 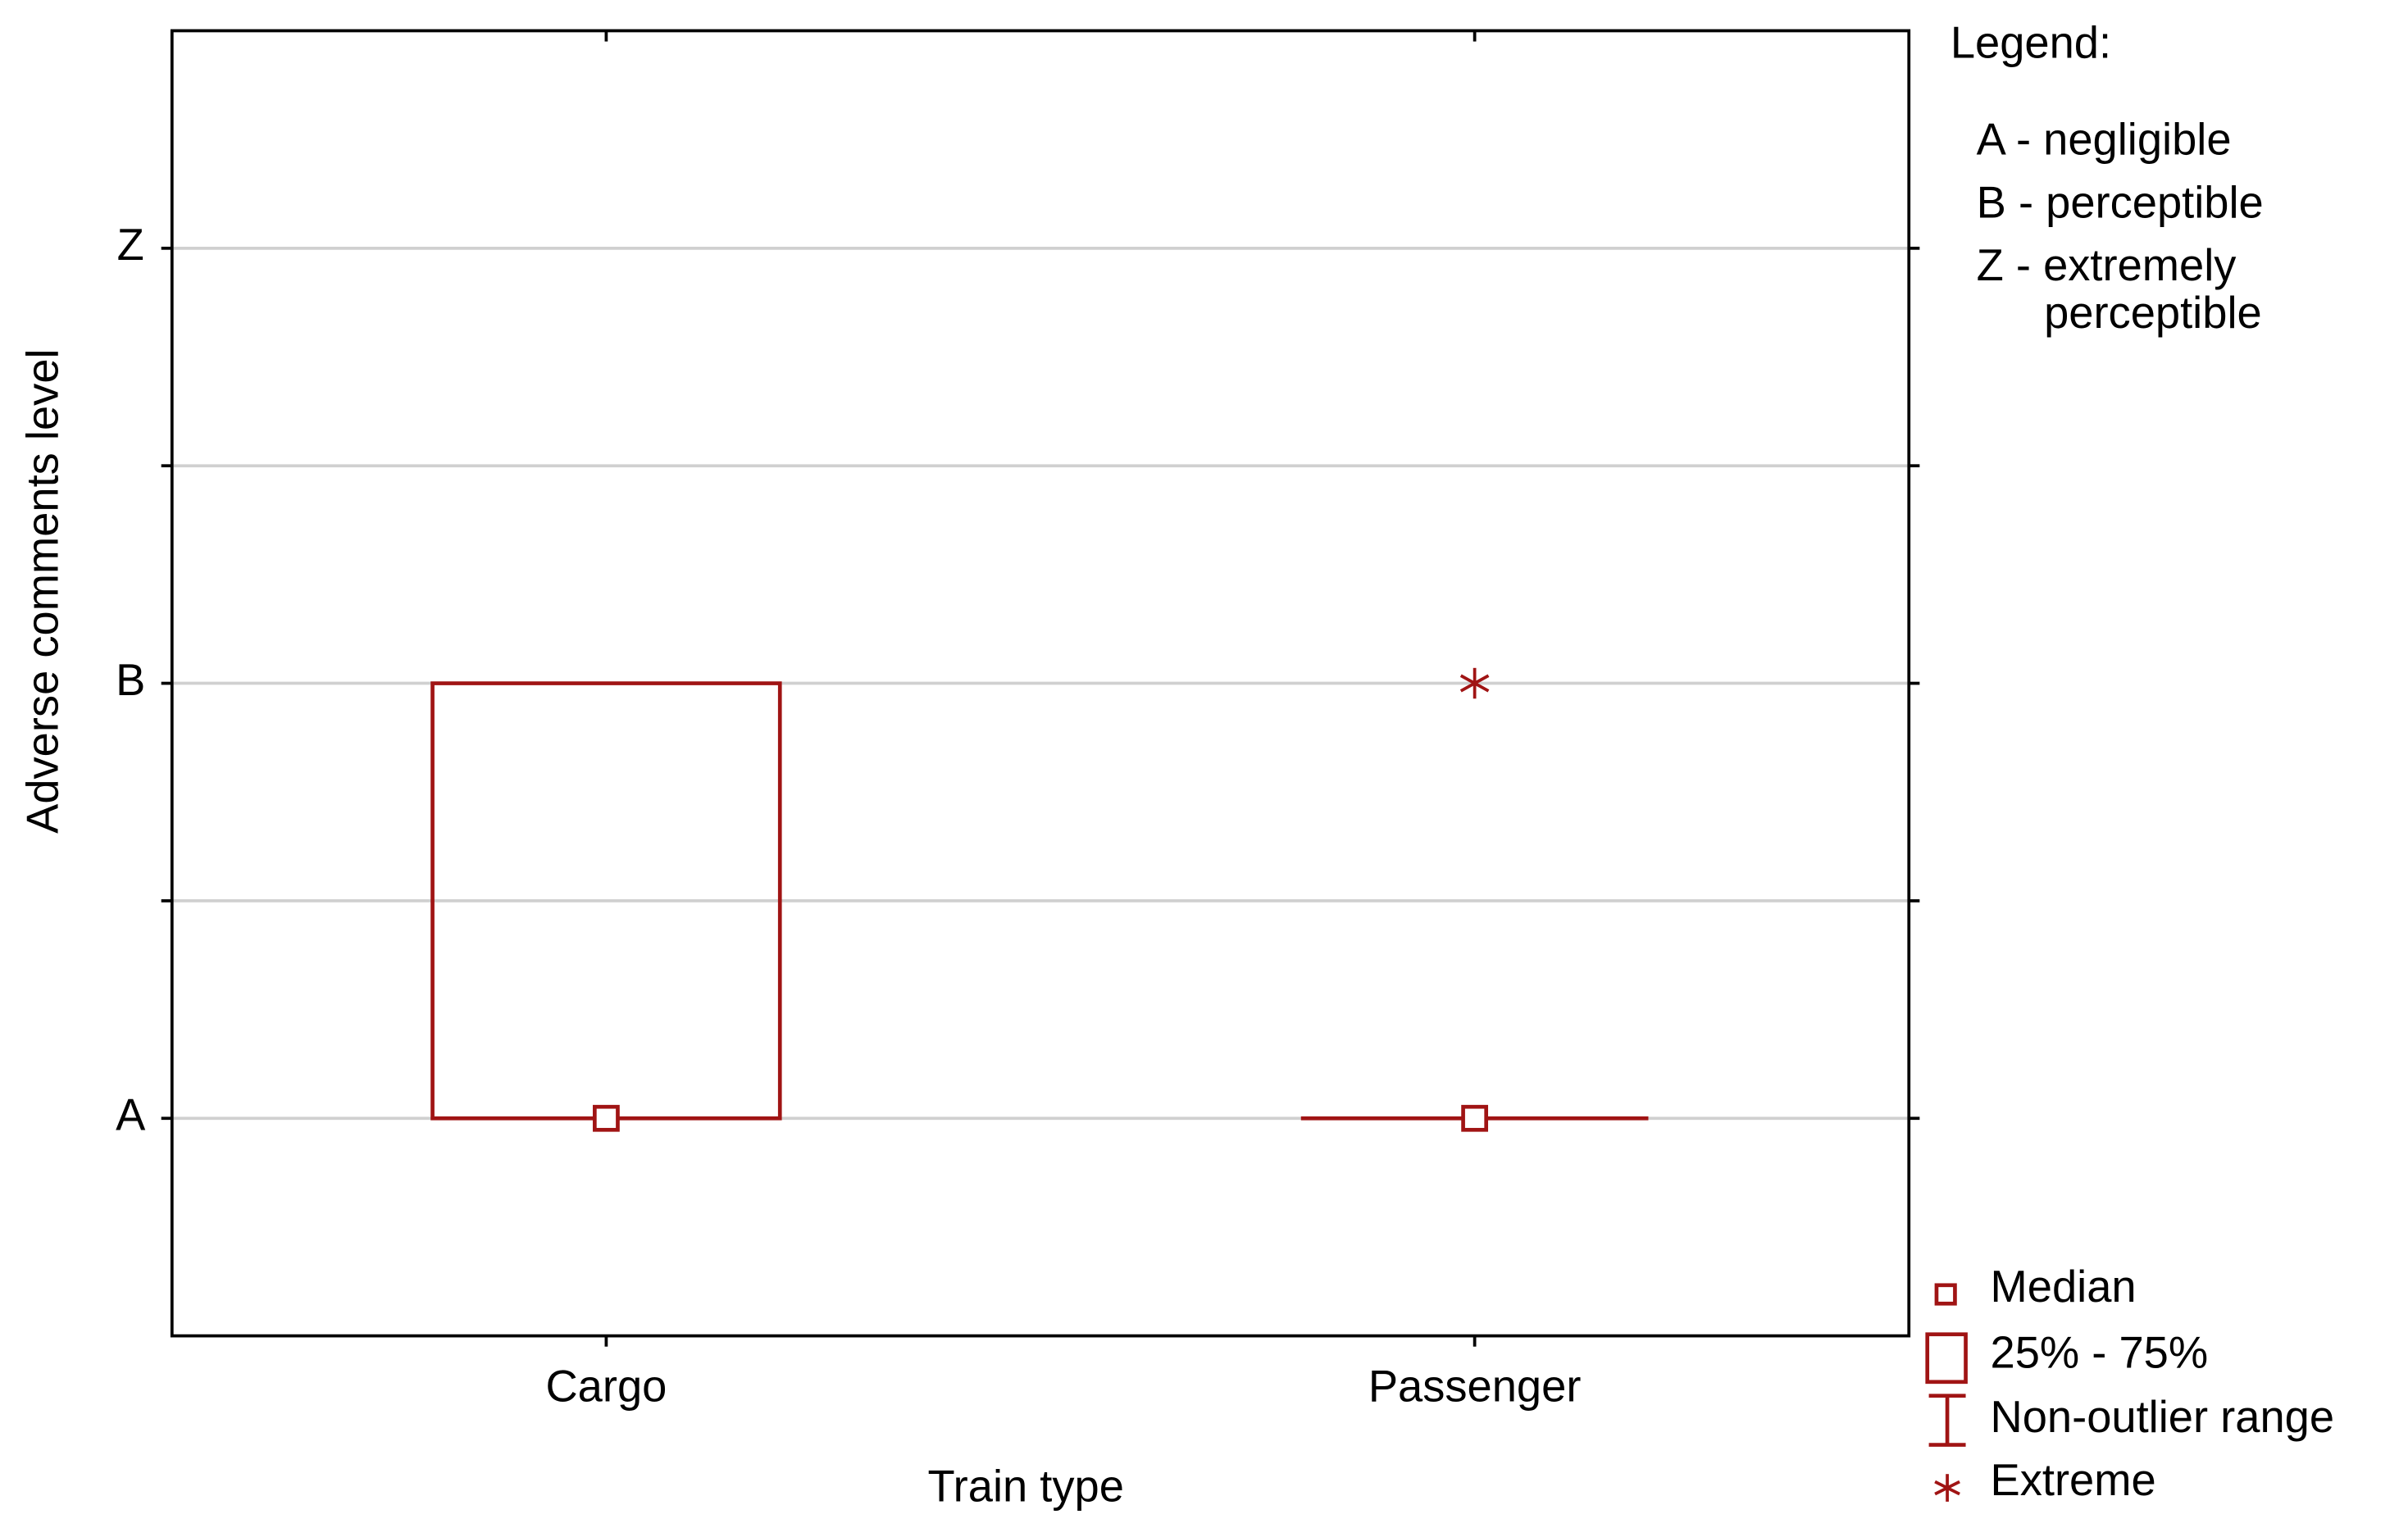 I want to click on note-line: A - negligible, so click(x=2104, y=140).